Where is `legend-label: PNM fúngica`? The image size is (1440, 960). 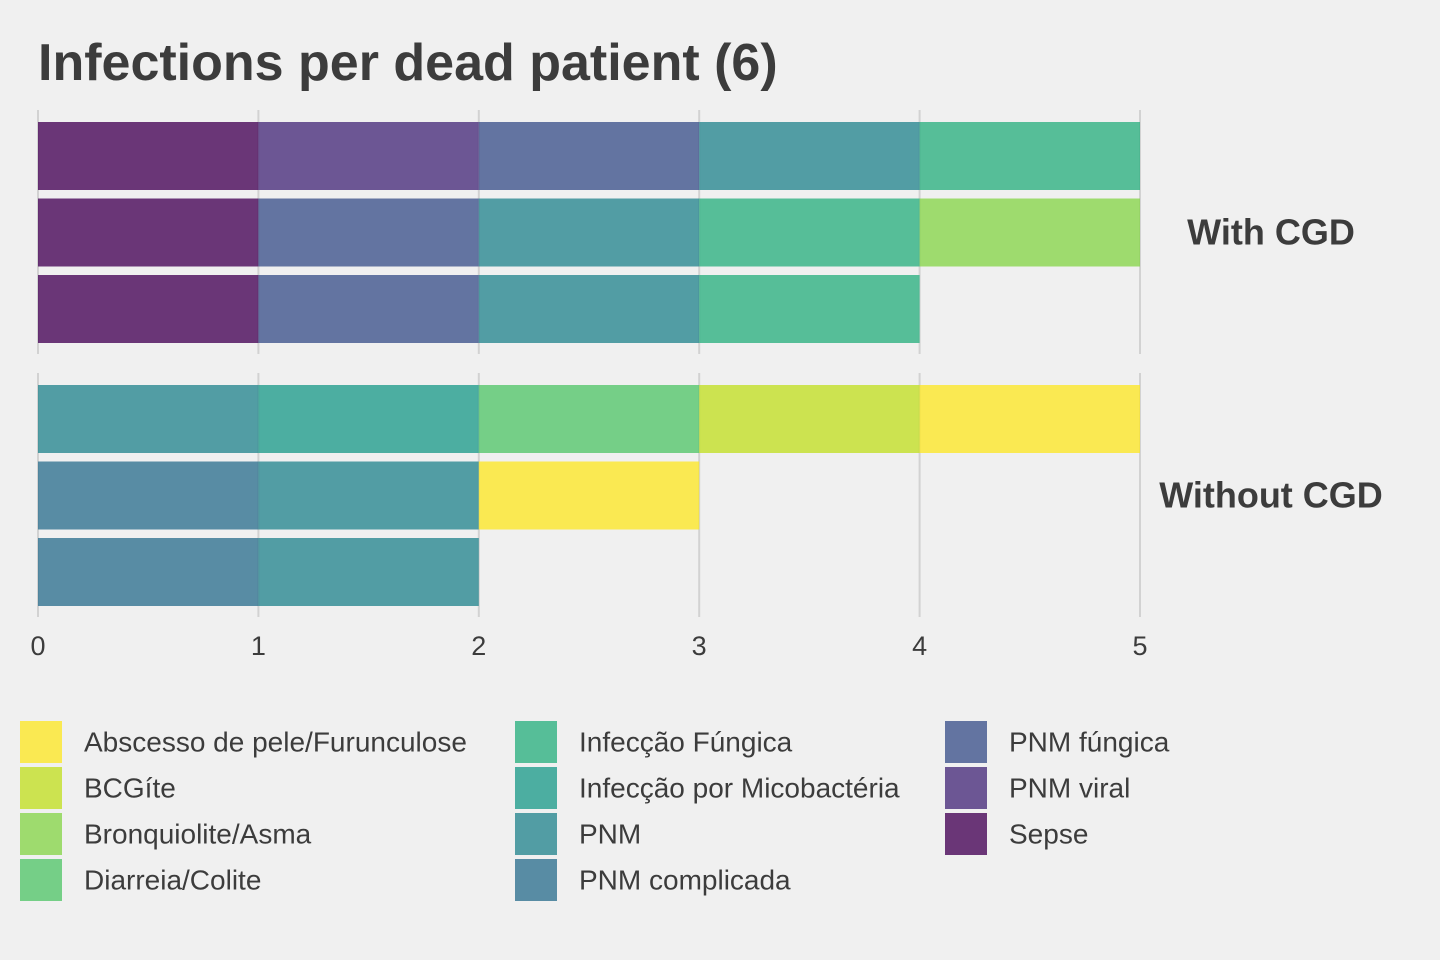 legend-label: PNM fúngica is located at coordinates (1089, 742).